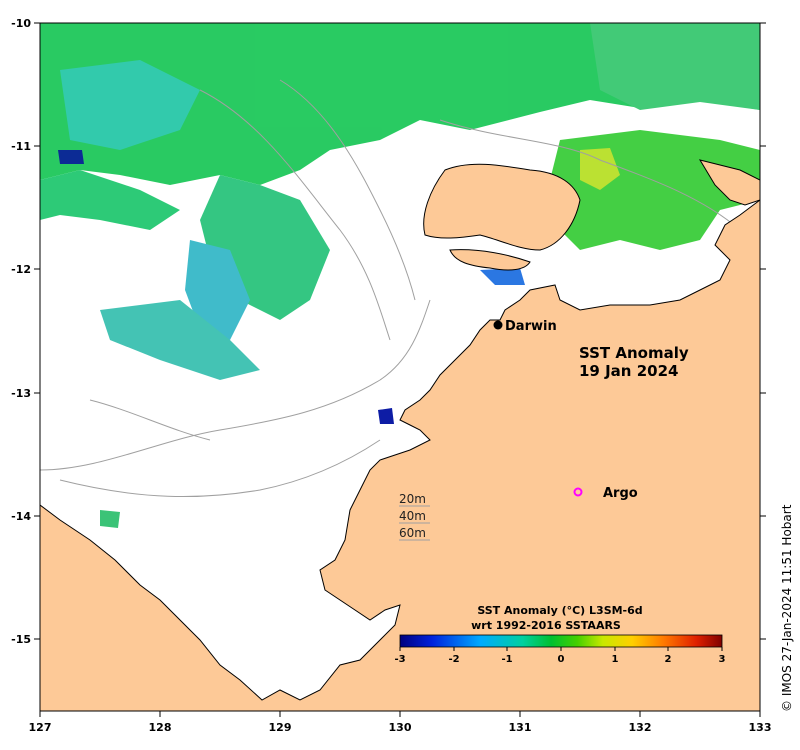 This screenshot has height=750, width=800. I want to click on lon-tick-128: 128, so click(160, 727).